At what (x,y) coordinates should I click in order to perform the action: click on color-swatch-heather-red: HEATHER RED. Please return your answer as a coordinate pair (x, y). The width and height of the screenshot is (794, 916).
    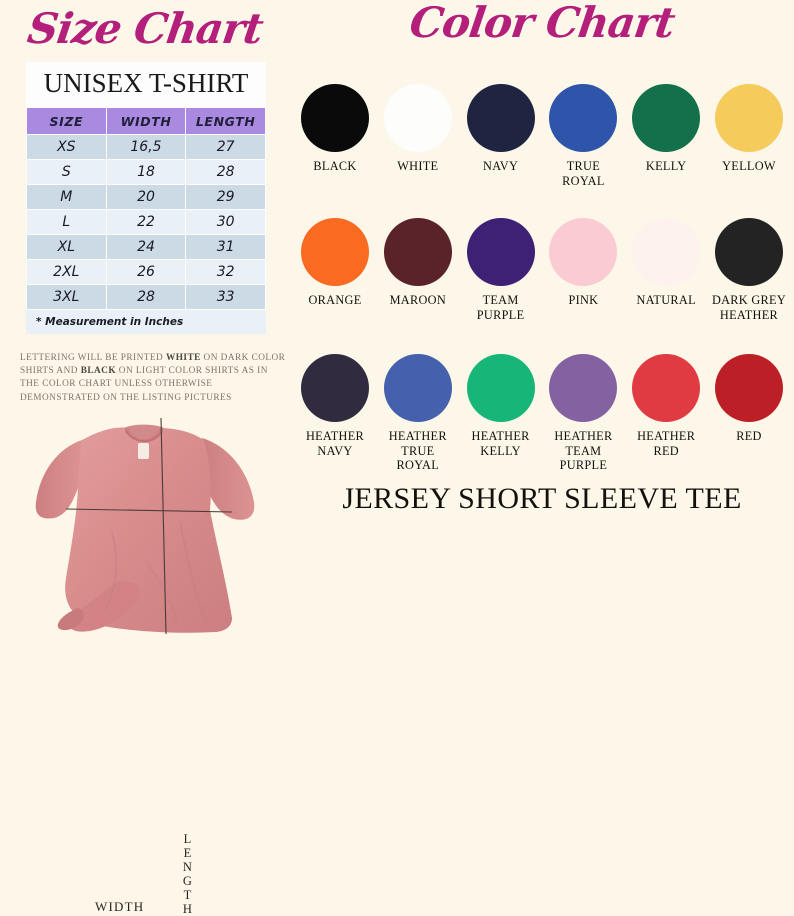
    Looking at the image, I should click on (666, 413).